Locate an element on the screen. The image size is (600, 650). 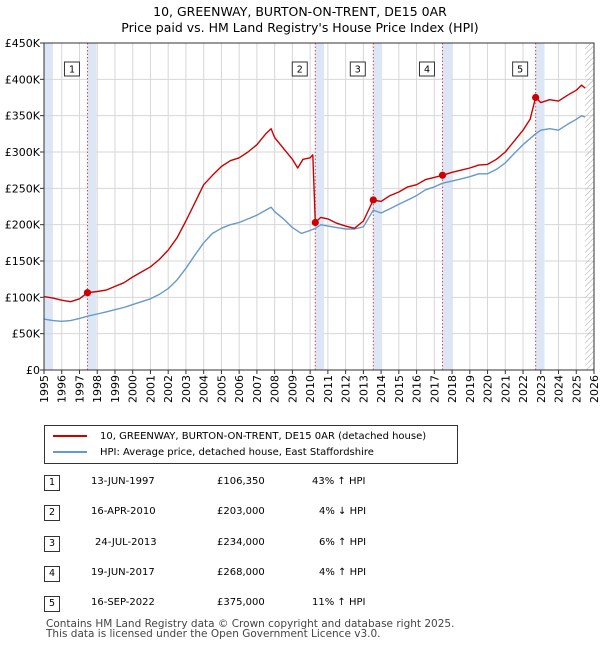
x-tick-label: 2022 is located at coordinates (523, 389).